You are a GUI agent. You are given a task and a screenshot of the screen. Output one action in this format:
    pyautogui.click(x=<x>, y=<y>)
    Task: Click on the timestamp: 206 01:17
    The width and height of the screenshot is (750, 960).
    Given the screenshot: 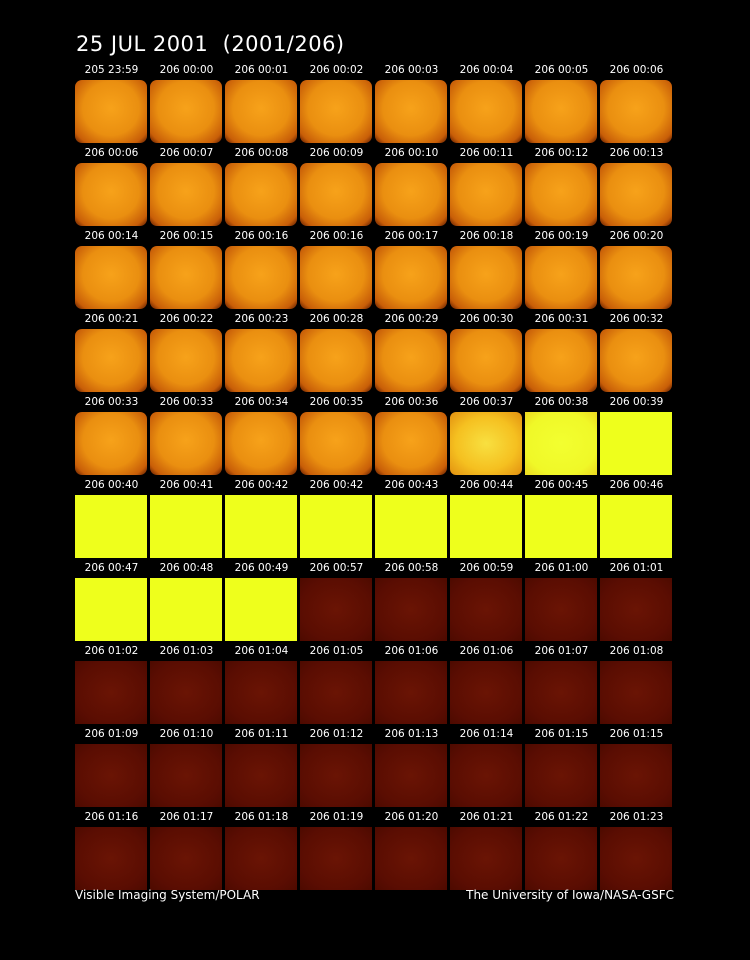 What is the action you would take?
    pyautogui.click(x=186, y=817)
    